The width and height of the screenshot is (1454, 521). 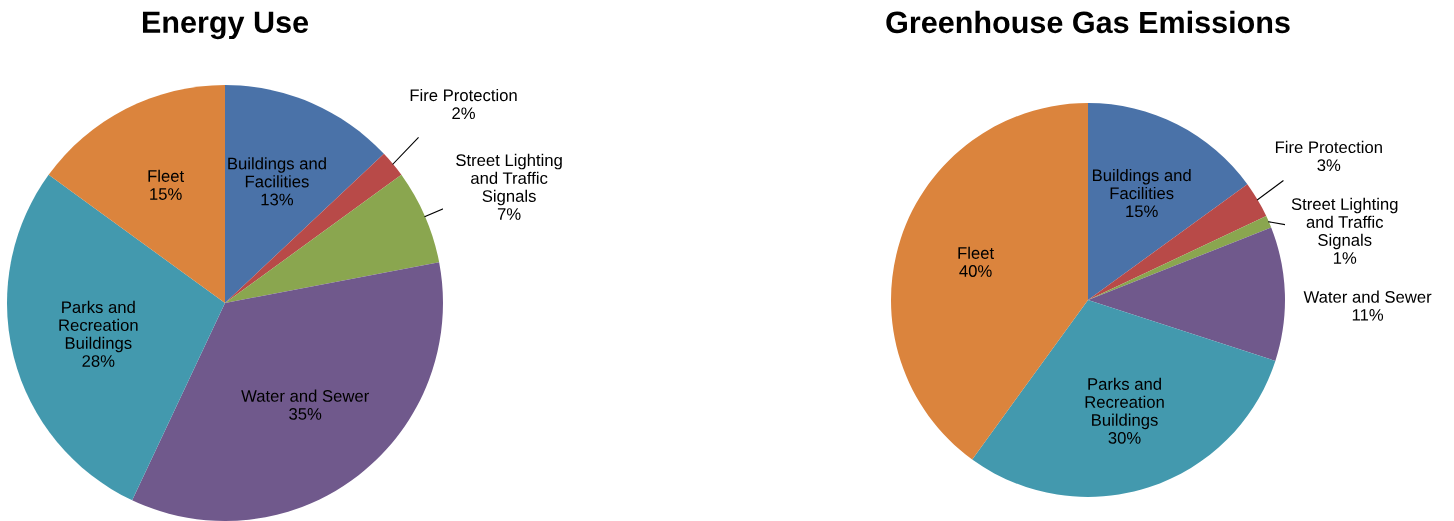 I want to click on chart-title: Energy Use, so click(x=225, y=25).